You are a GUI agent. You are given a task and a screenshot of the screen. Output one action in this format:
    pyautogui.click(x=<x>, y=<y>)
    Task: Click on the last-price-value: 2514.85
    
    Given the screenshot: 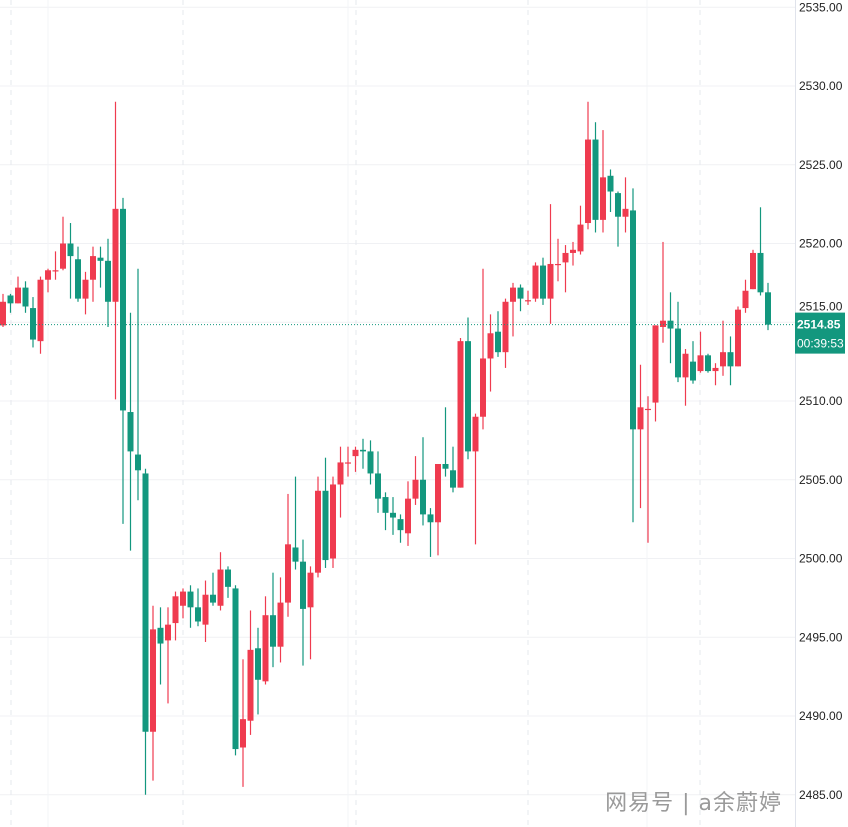 What is the action you would take?
    pyautogui.click(x=819, y=325)
    